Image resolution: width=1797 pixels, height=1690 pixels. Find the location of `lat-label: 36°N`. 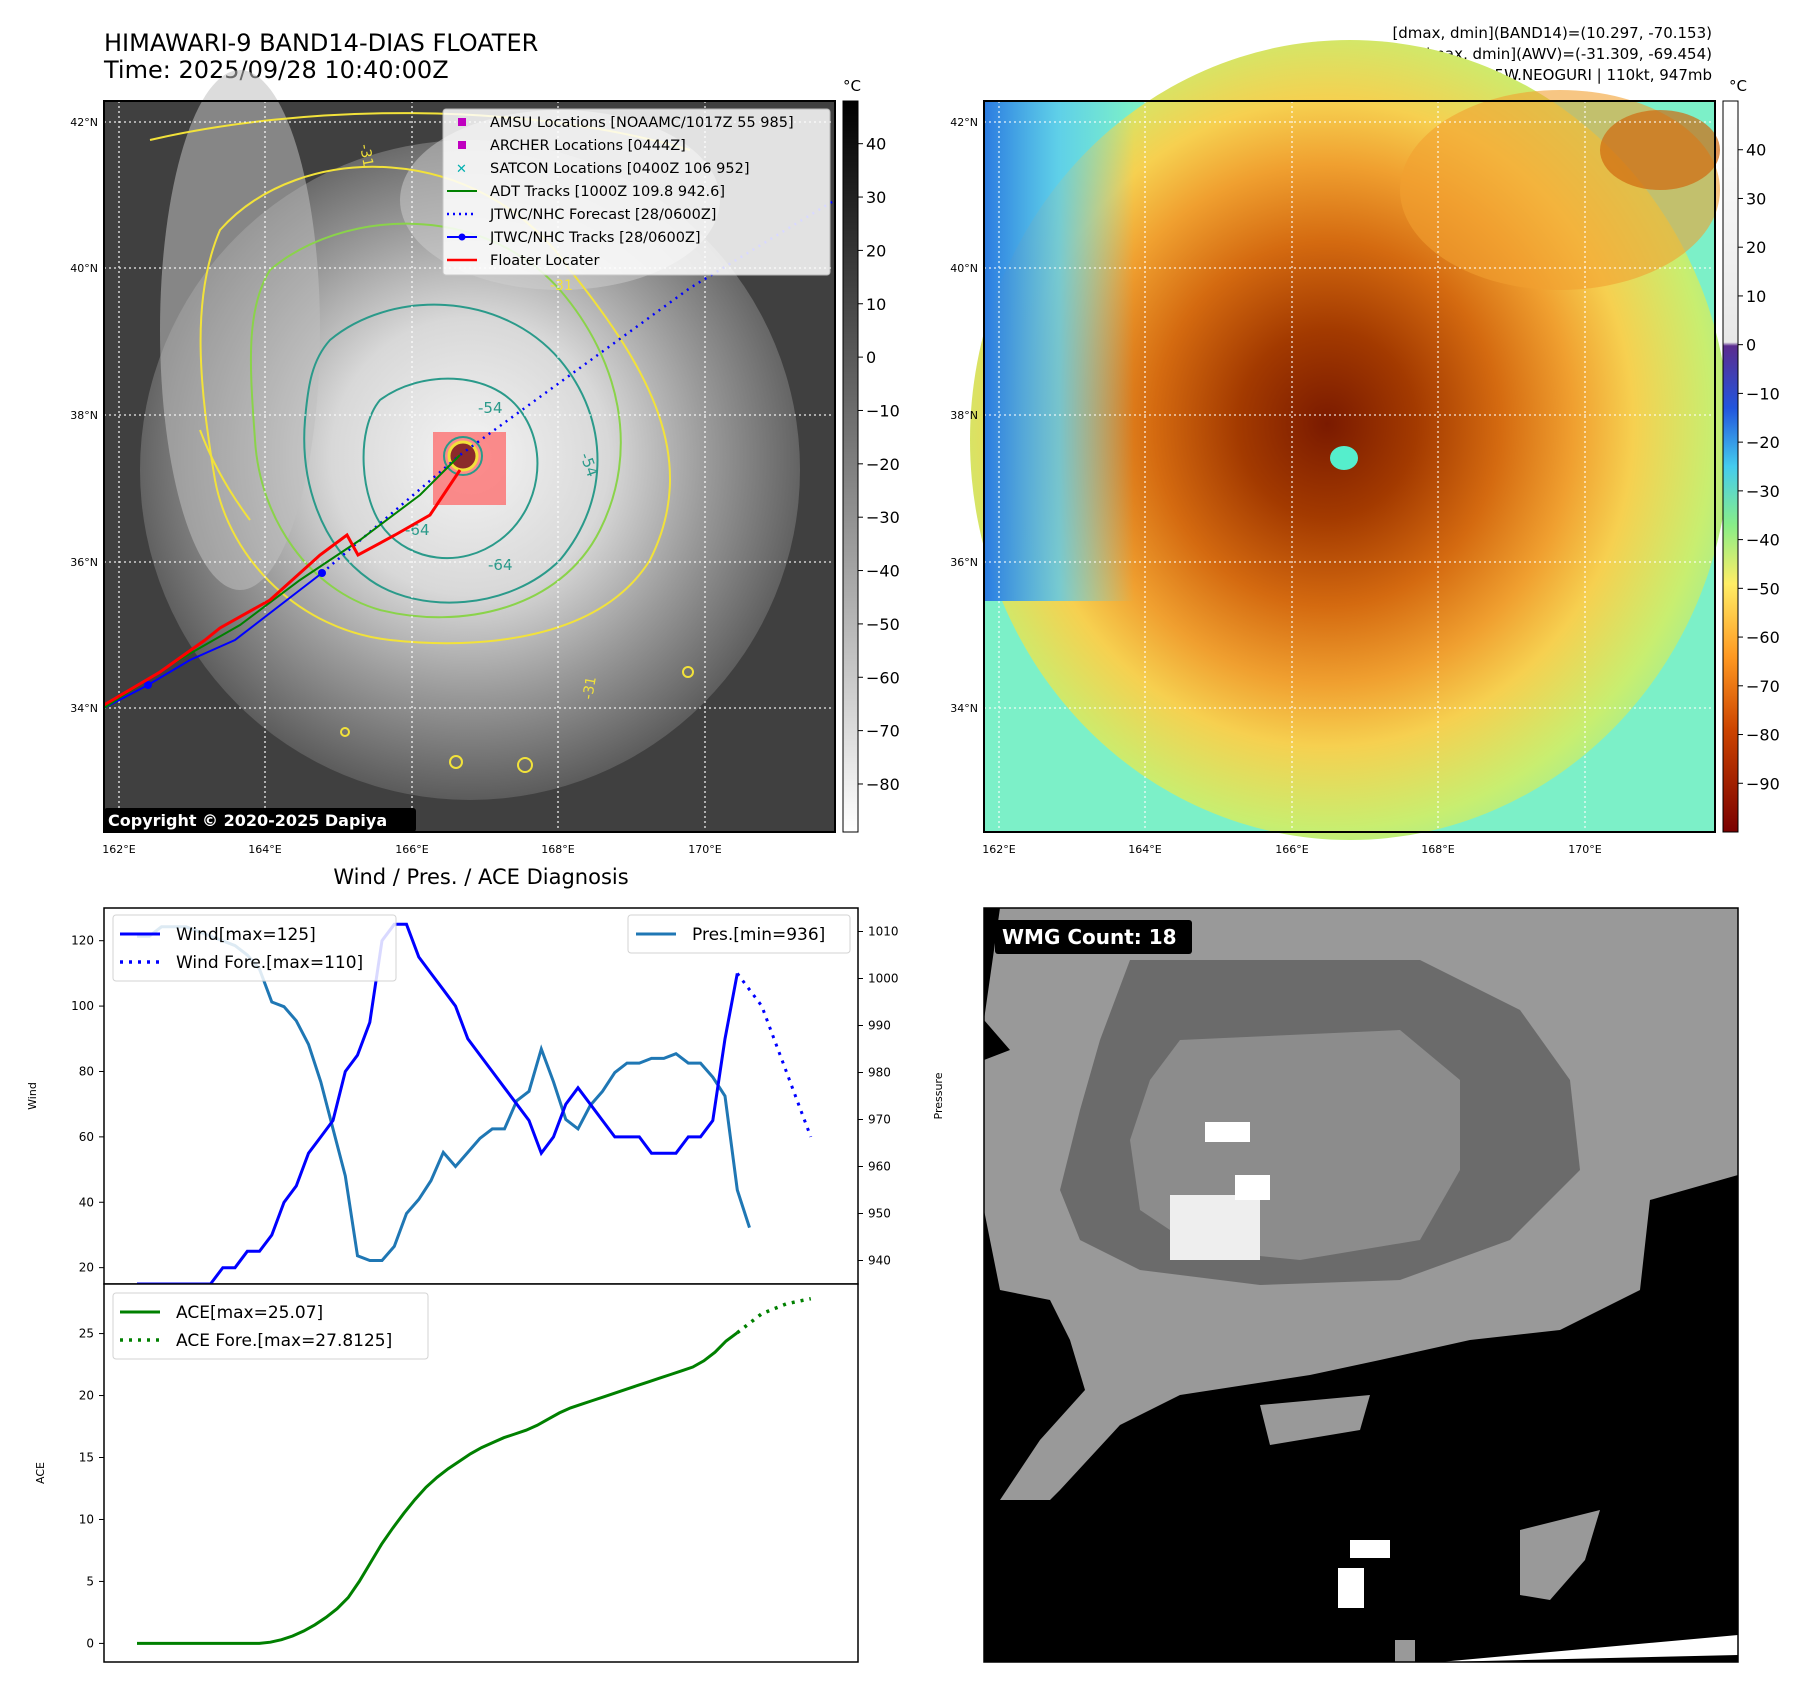

lat-label: 36°N is located at coordinates (964, 562).